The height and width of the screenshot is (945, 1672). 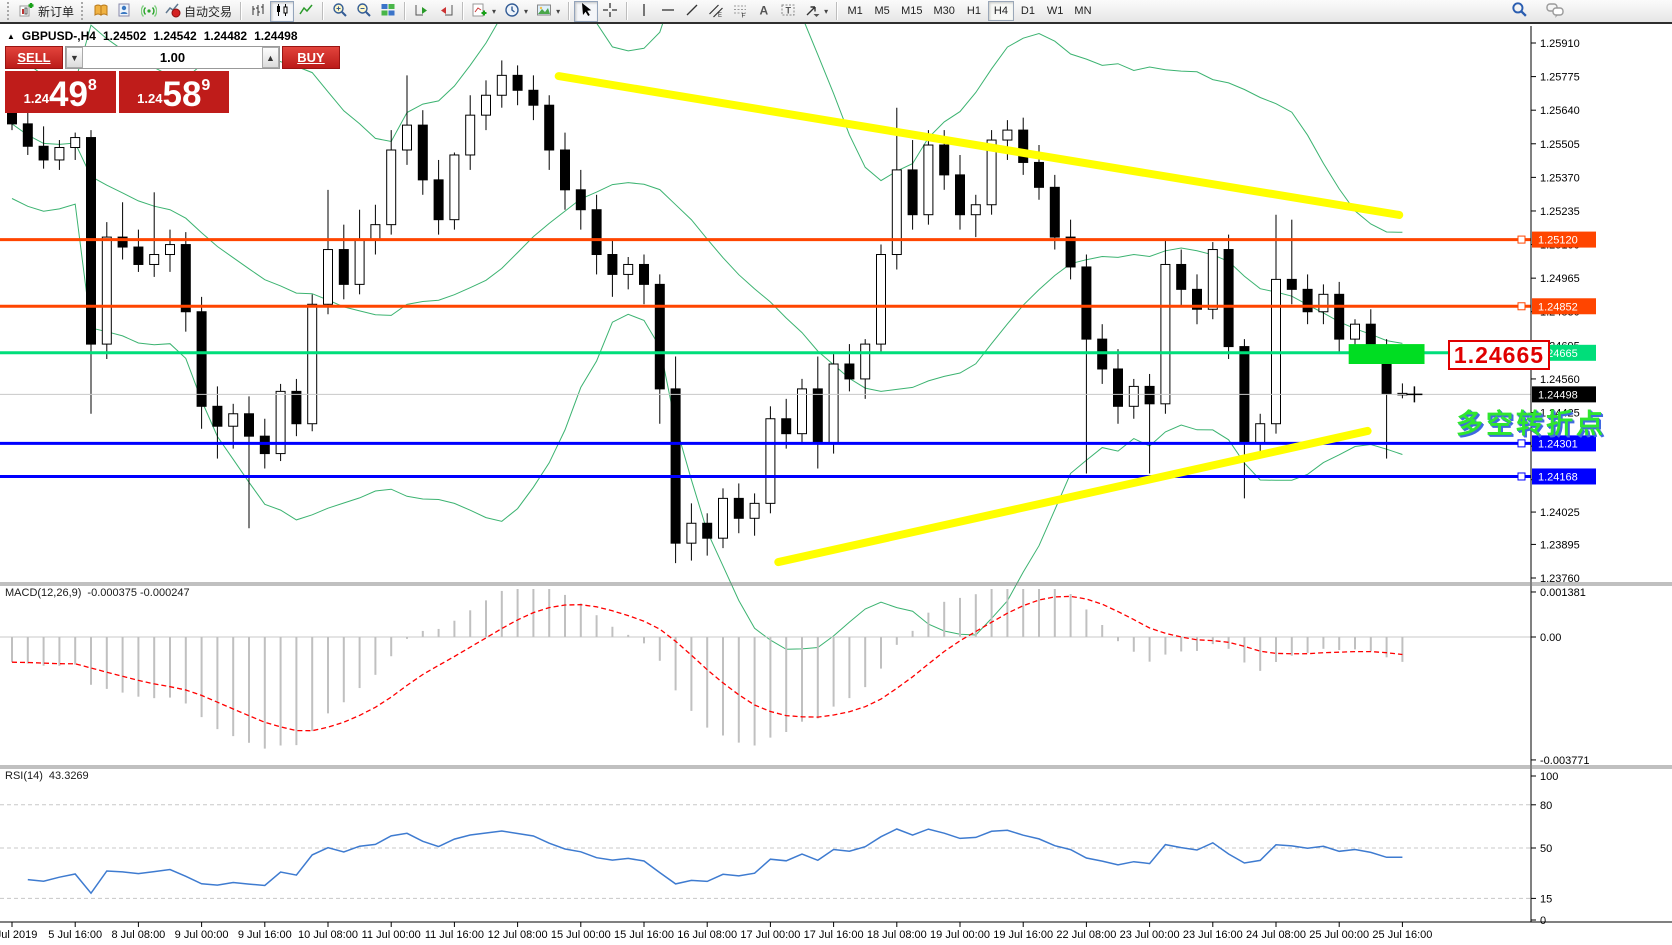 What do you see at coordinates (882, 11) in the screenshot?
I see `timeframe-m5-button: M5` at bounding box center [882, 11].